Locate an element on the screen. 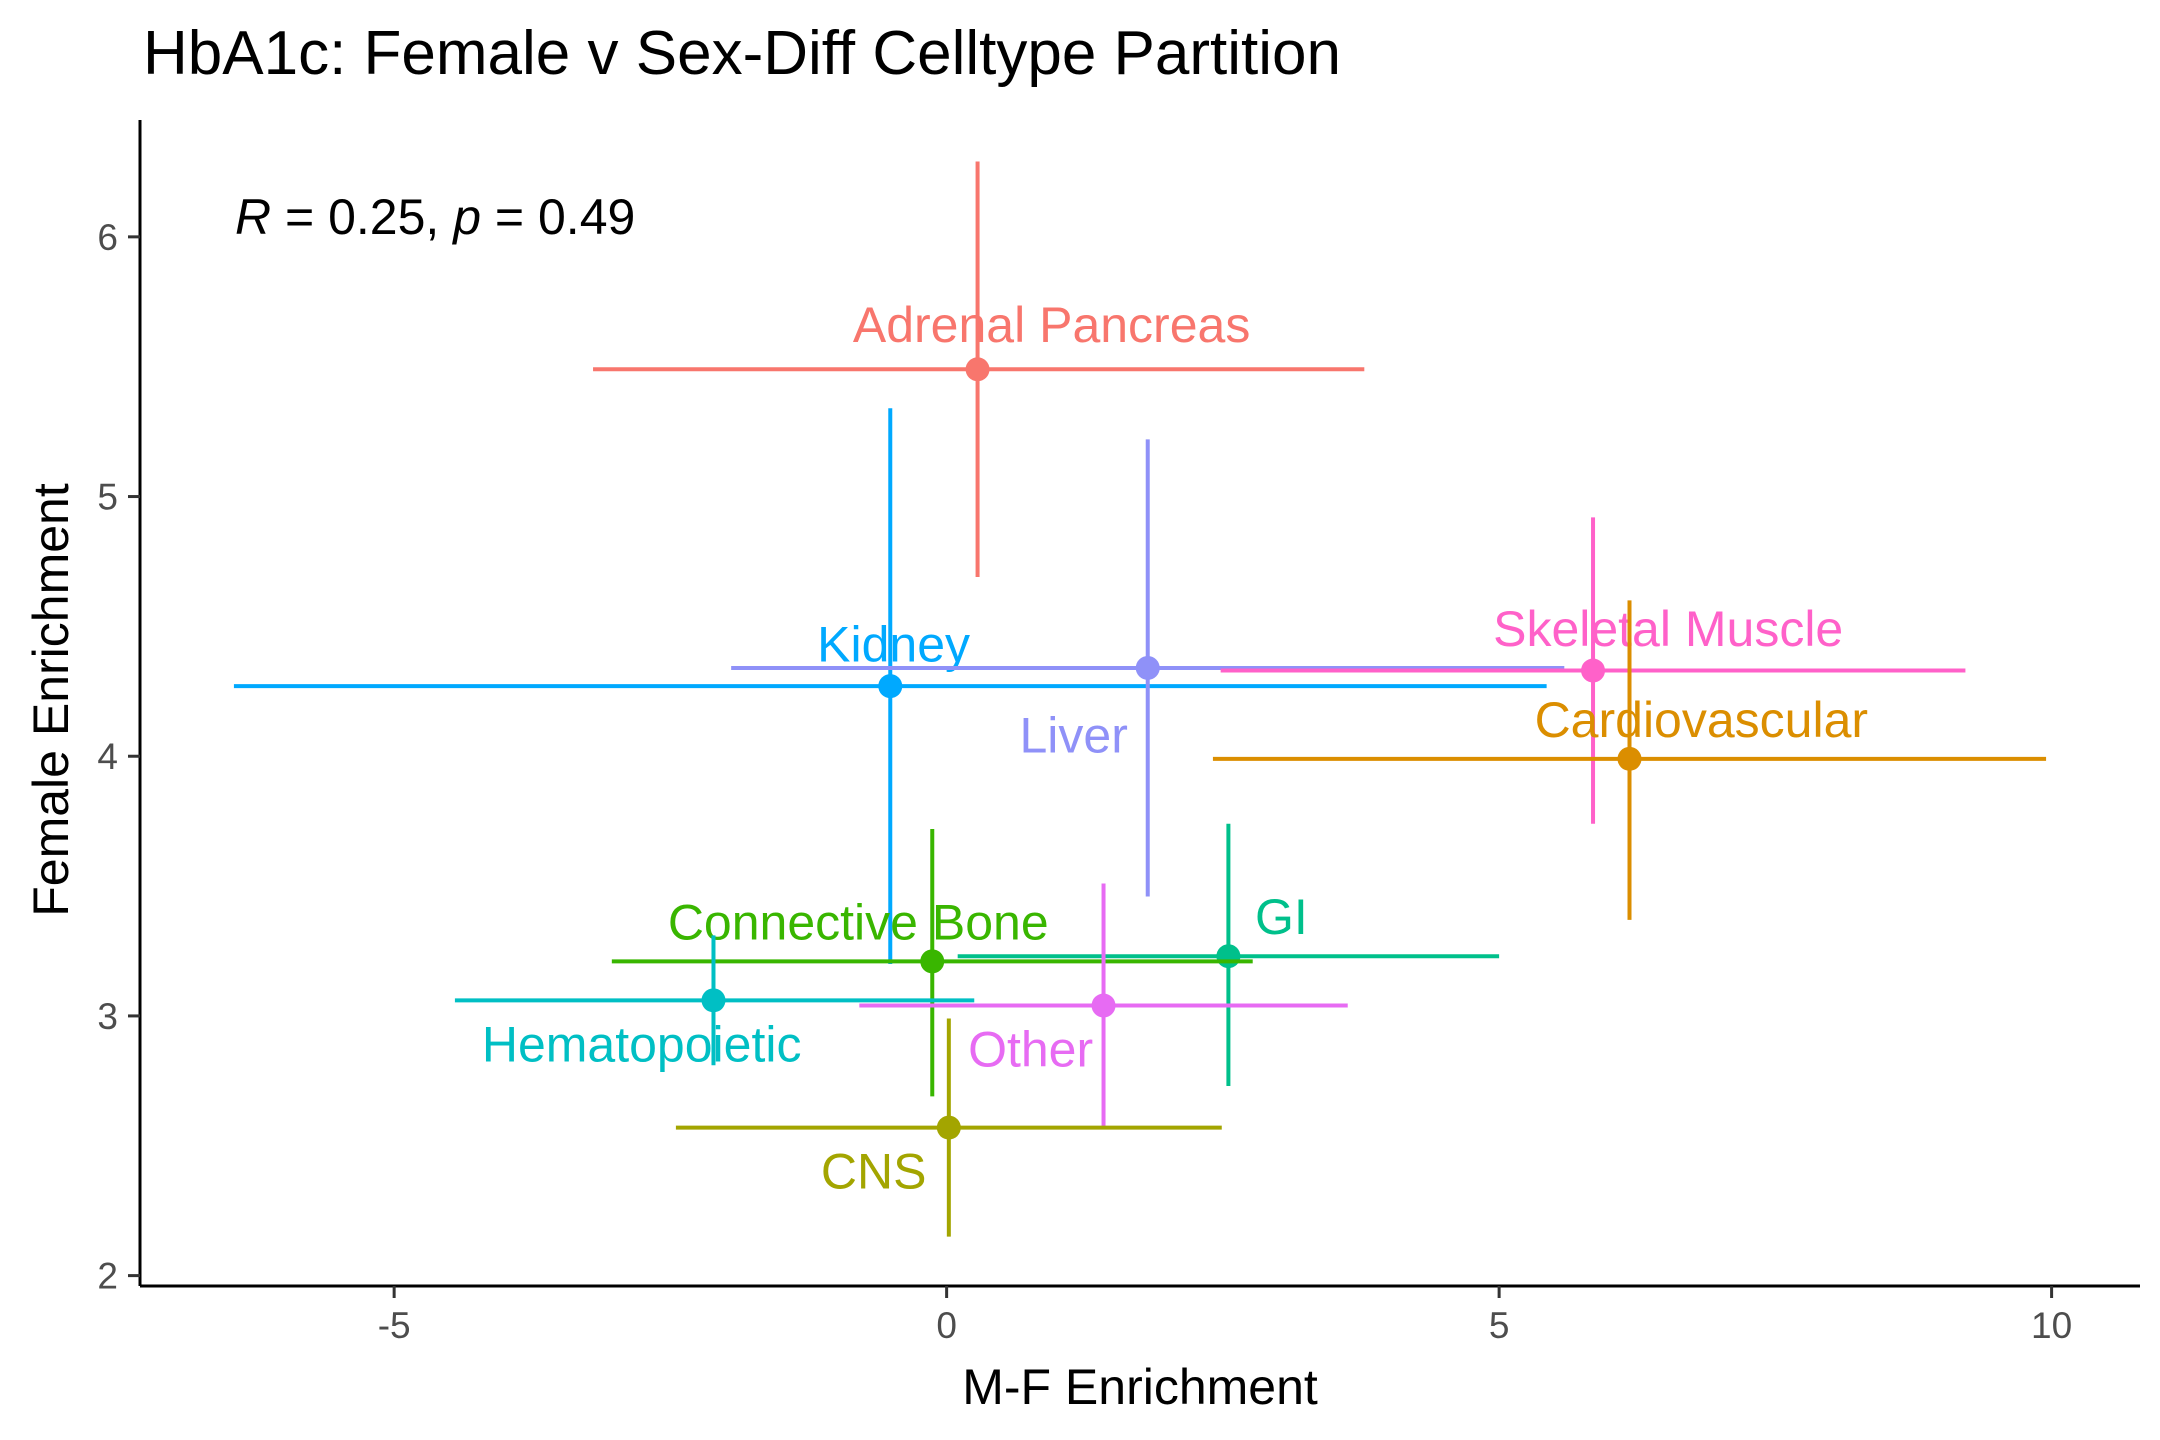 The image size is (2160, 1440). r-symbol: R is located at coordinates (253, 217).